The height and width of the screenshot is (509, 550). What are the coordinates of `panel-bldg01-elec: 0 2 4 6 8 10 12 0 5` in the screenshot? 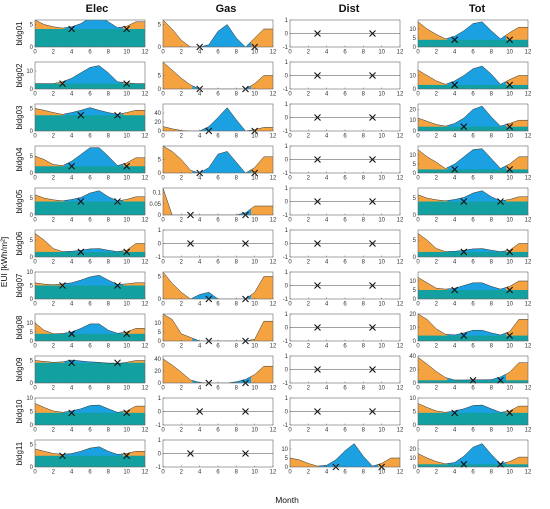 It's located at (89, 37).